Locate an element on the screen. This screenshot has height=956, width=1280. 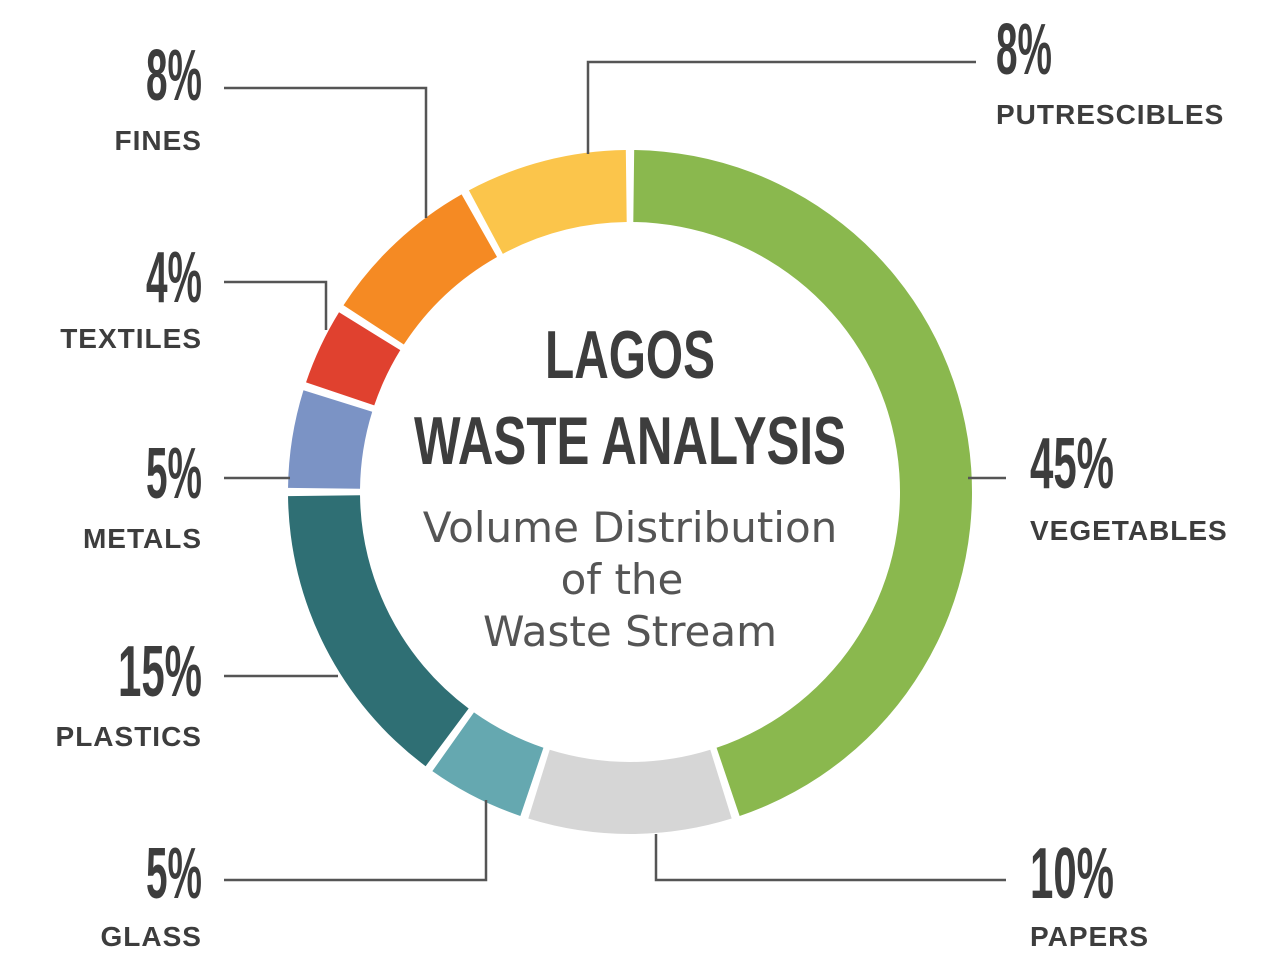
leader-line-putrescibles is located at coordinates (781, 107).